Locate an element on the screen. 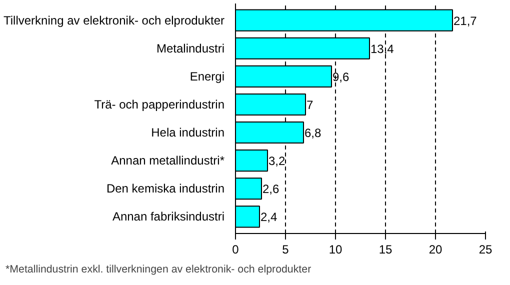 The height and width of the screenshot is (285, 510). x-tick-label: 15 is located at coordinates (385, 249).